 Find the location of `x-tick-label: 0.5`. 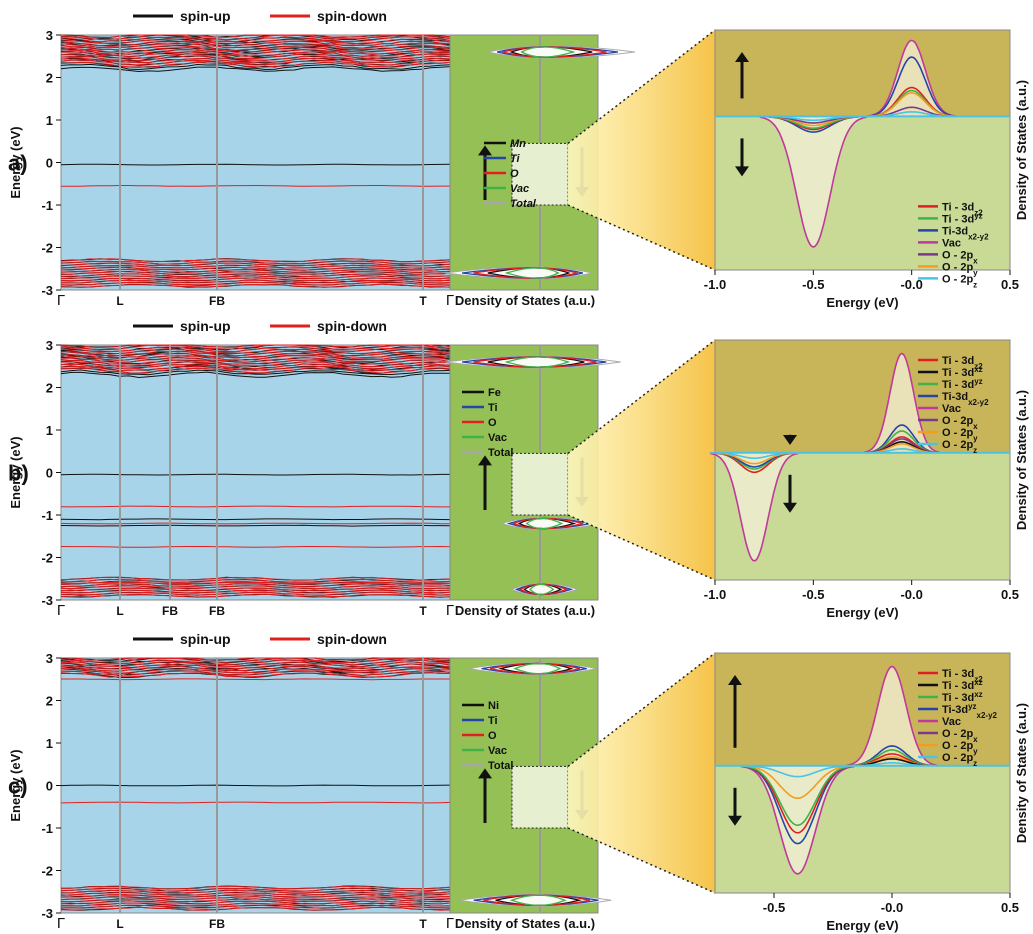

x-tick-label: 0.5 is located at coordinates (1010, 284).